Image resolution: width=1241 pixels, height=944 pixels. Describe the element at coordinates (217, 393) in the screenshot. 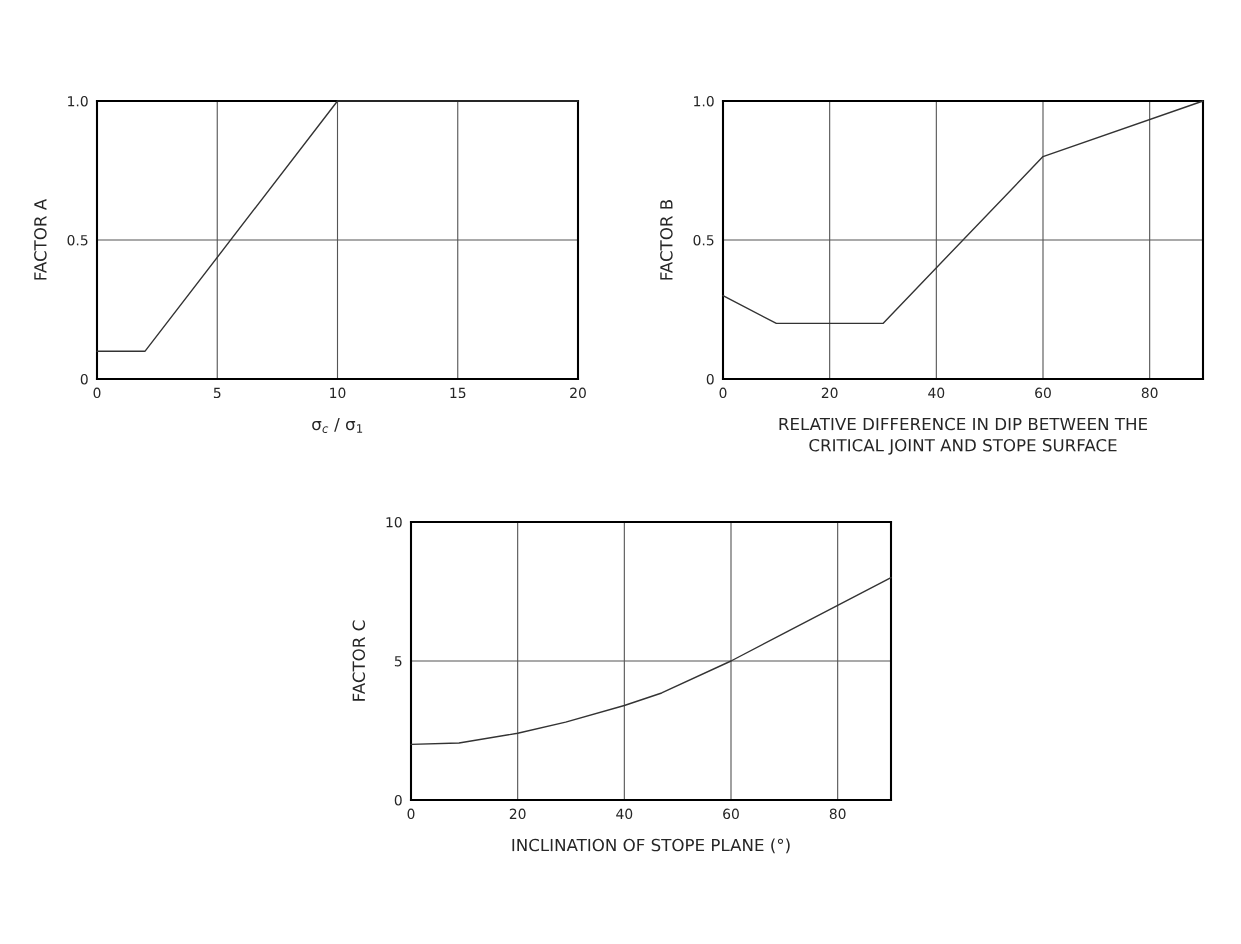

I see `x-tick-label: 5` at that location.